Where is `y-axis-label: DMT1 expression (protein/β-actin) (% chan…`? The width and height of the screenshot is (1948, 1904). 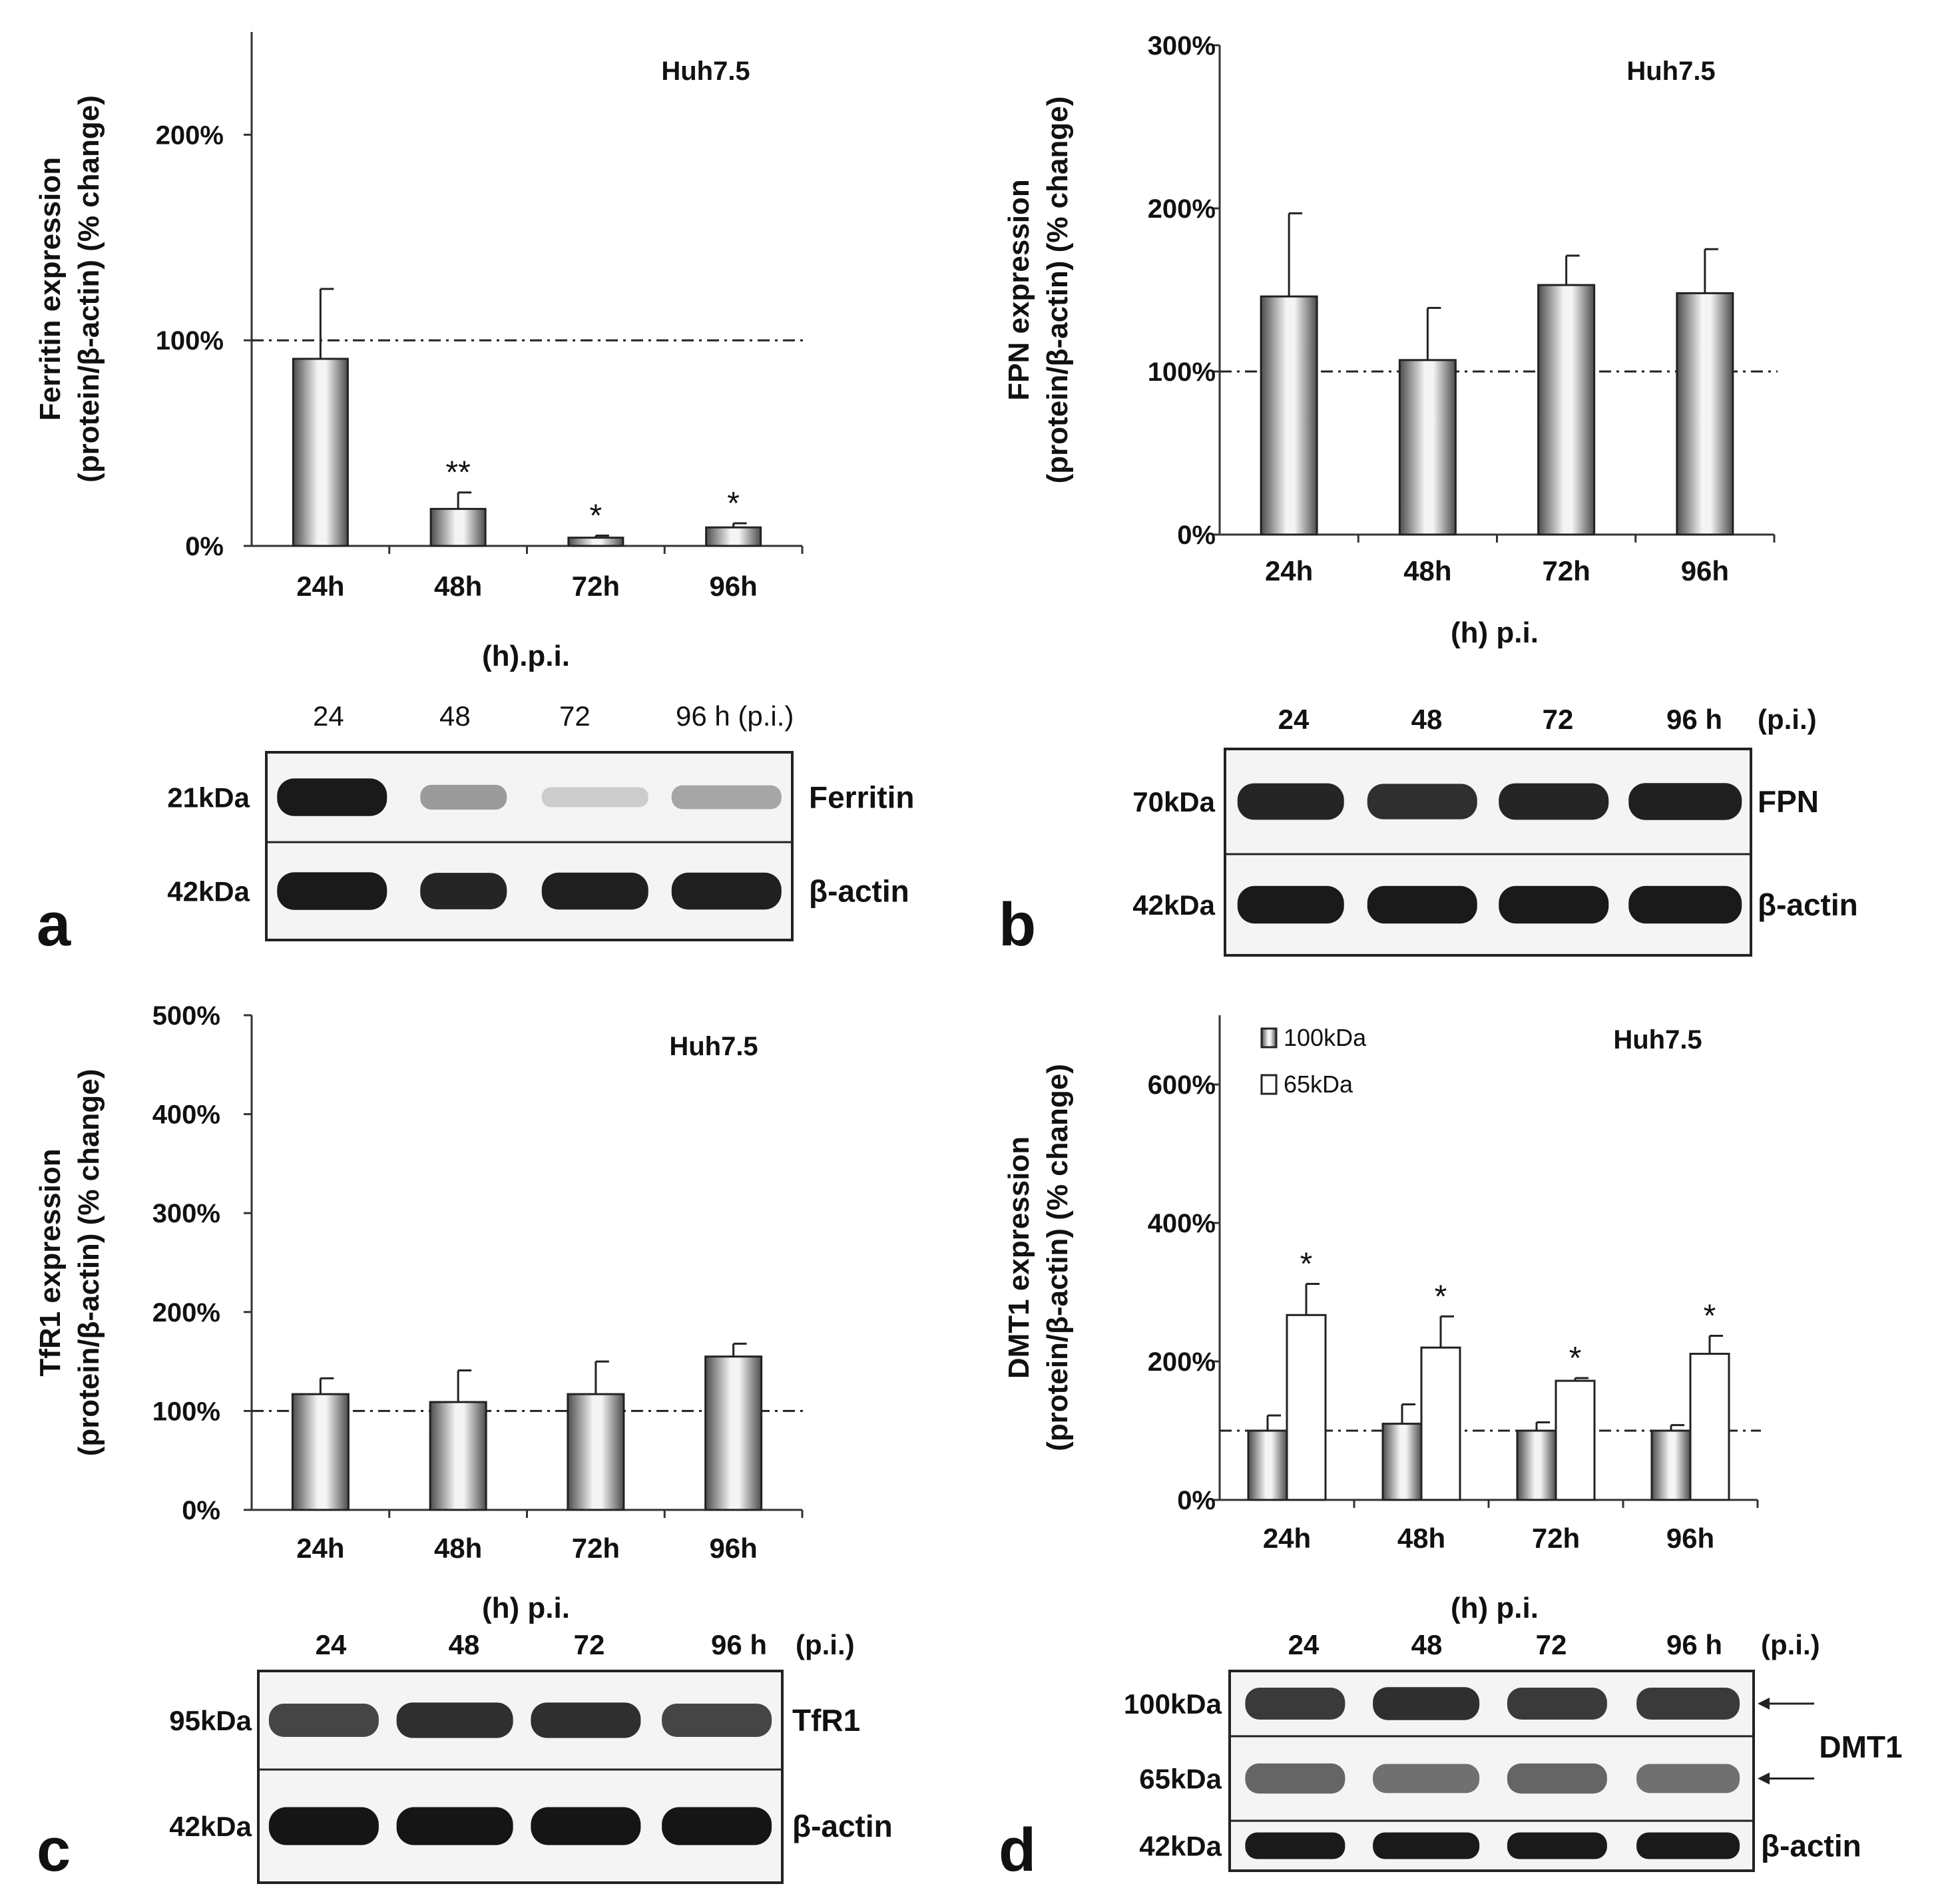 y-axis-label: DMT1 expression (protein/β-actin) (% chan… is located at coordinates (1038, 1257).